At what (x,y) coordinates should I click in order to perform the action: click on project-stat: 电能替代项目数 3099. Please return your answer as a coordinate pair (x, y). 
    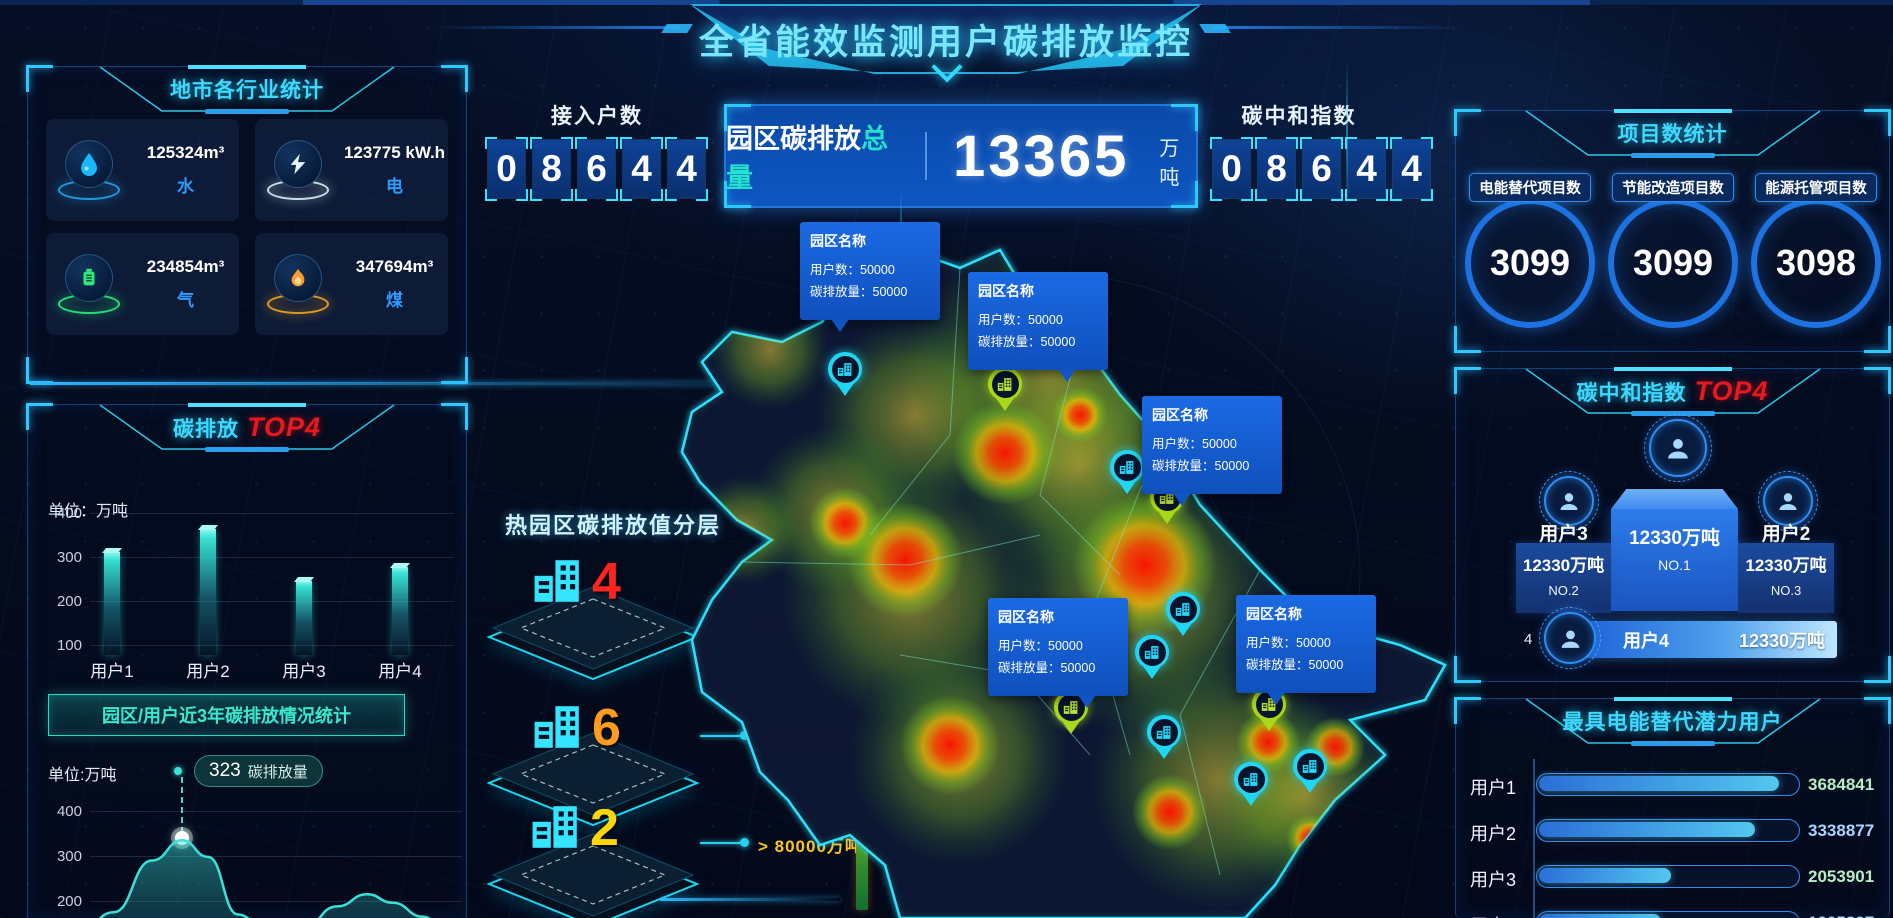
    Looking at the image, I should click on (1530, 250).